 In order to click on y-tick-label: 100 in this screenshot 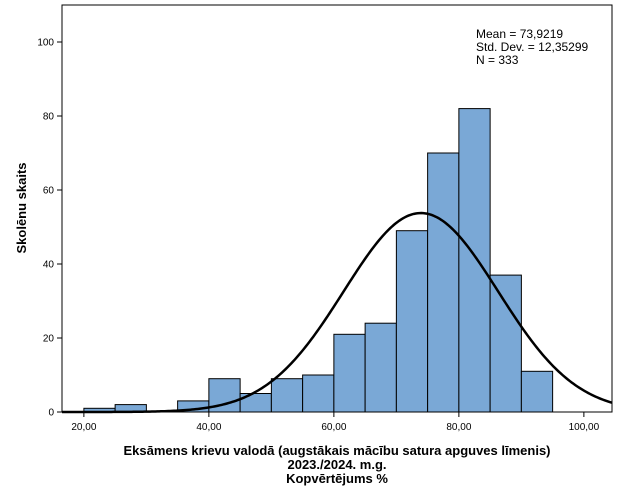, I will do `click(45, 43)`.